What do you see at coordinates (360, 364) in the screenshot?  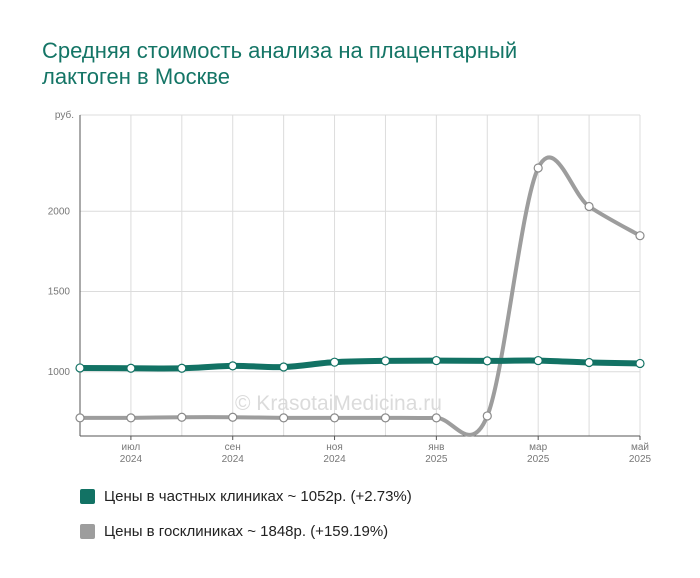 I see `series-line-private` at bounding box center [360, 364].